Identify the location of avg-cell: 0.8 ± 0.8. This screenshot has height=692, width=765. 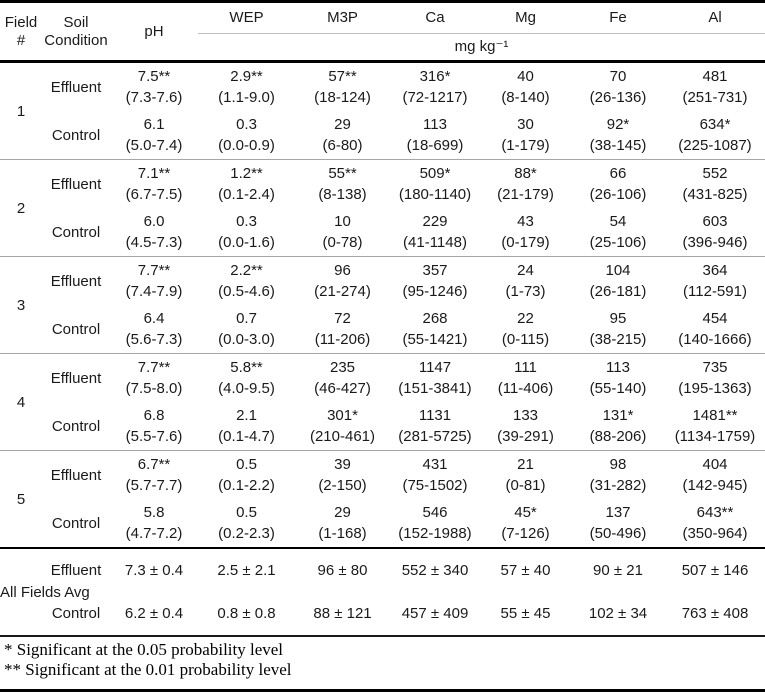
(246, 613).